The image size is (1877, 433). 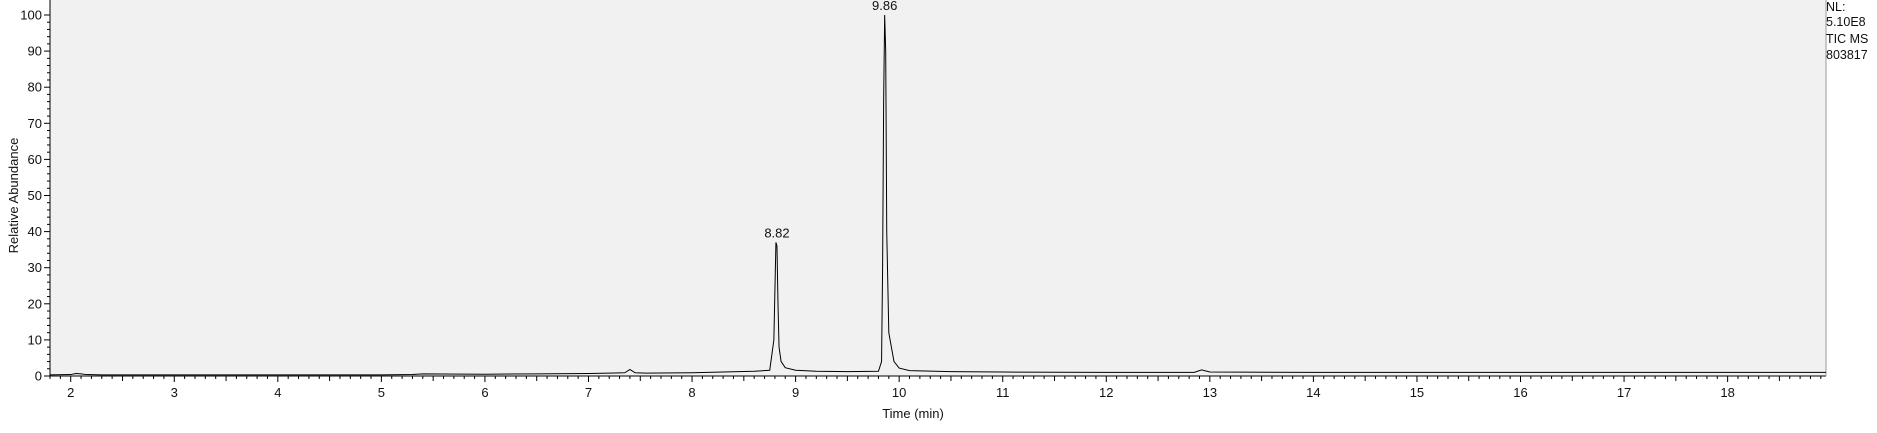 What do you see at coordinates (484, 392) in the screenshot?
I see `x-tick-label: 6` at bounding box center [484, 392].